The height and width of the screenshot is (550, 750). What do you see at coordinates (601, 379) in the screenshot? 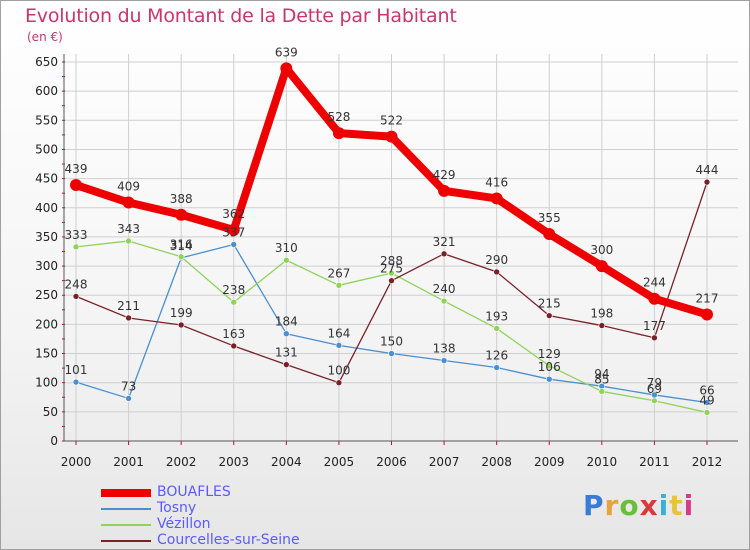
I see `data-label: 85` at bounding box center [601, 379].